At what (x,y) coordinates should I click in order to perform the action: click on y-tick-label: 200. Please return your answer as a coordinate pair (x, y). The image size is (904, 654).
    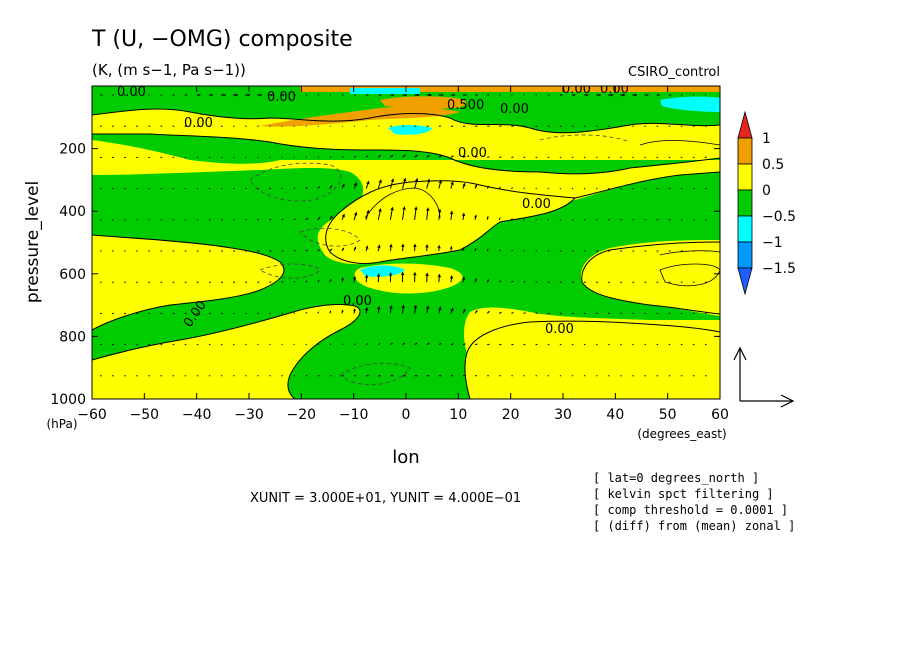
    Looking at the image, I should click on (72, 150).